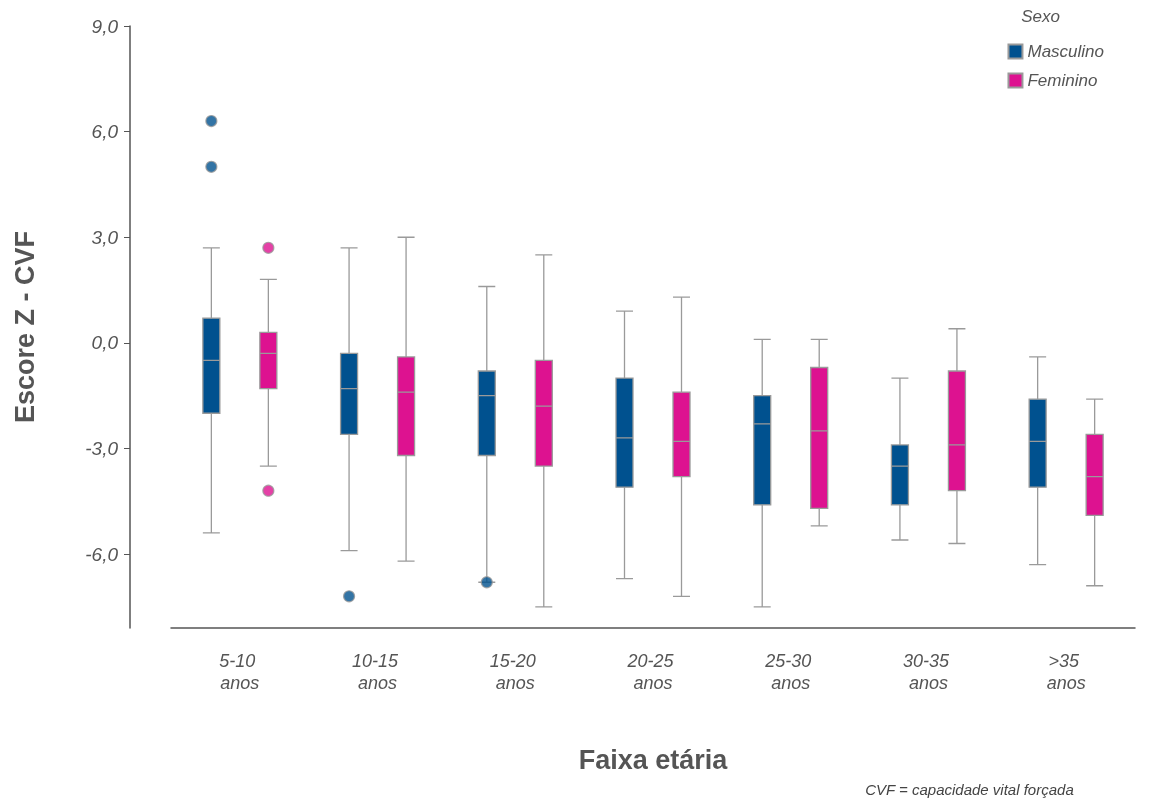 Image resolution: width=1164 pixels, height=803 pixels. Describe the element at coordinates (969, 789) in the screenshot. I see `text: CVF = capacidade vital forçada` at that location.